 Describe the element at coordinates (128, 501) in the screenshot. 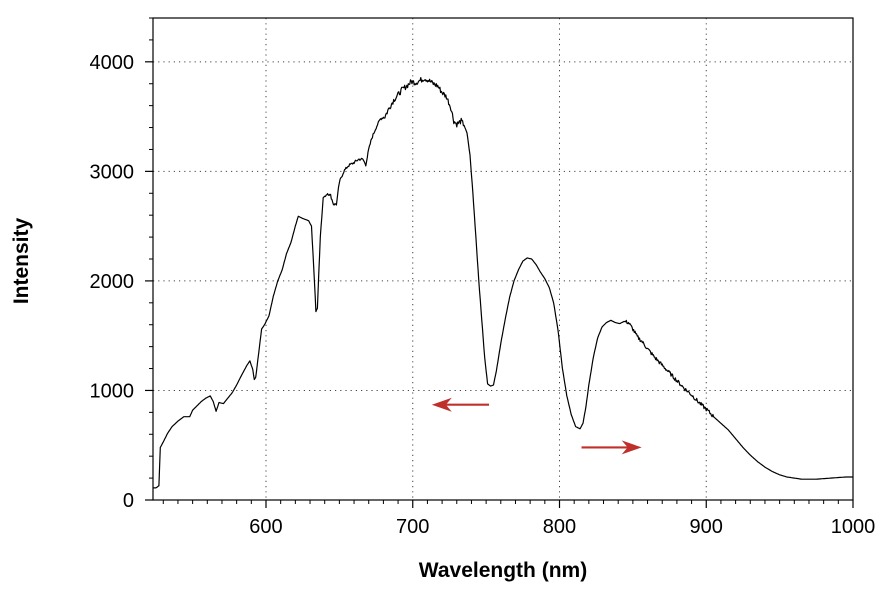

I see `y-tick-label: 0` at that location.